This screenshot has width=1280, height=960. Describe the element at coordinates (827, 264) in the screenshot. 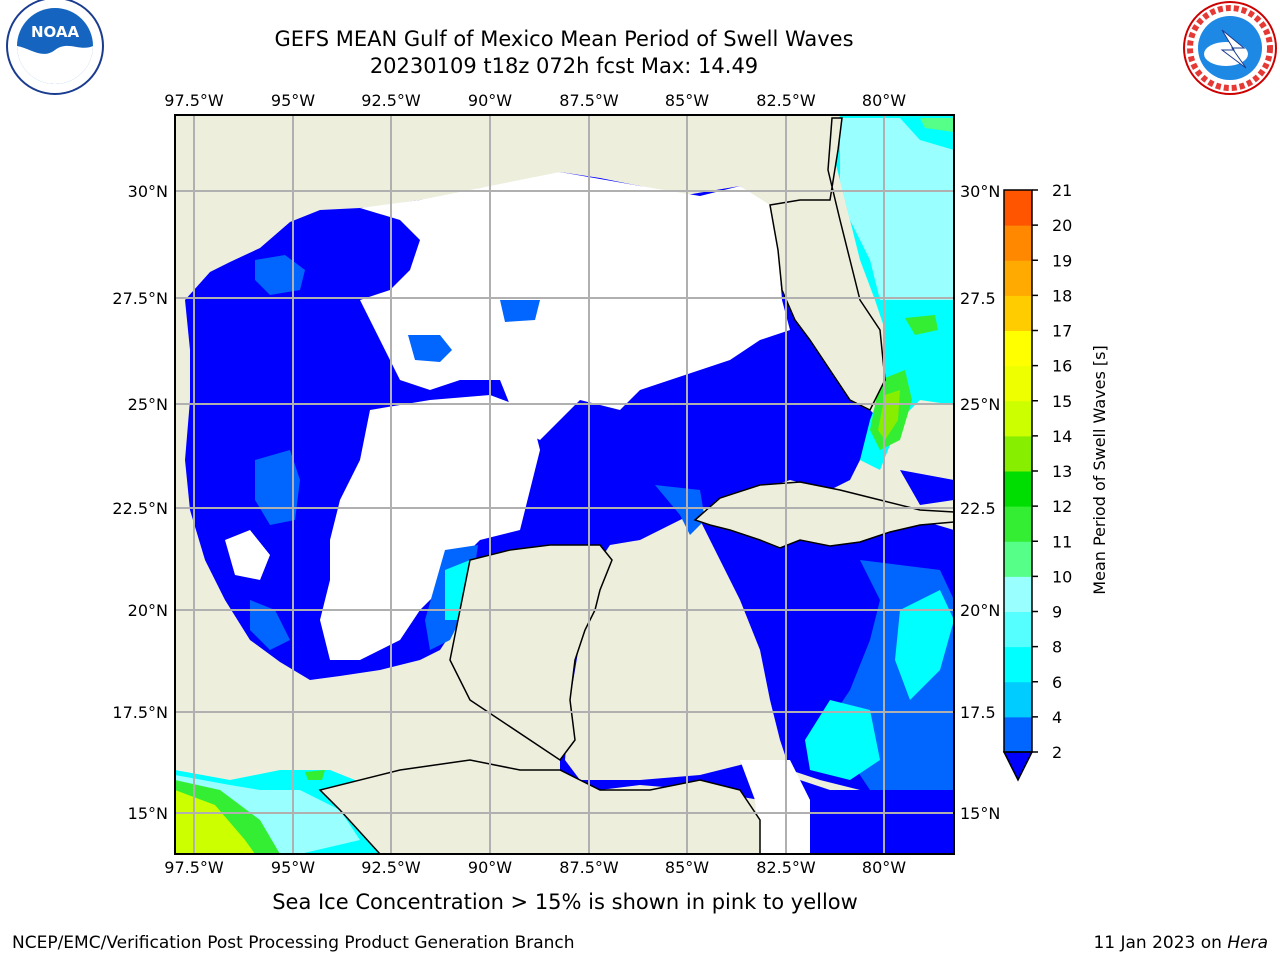

I see `florida` at that location.